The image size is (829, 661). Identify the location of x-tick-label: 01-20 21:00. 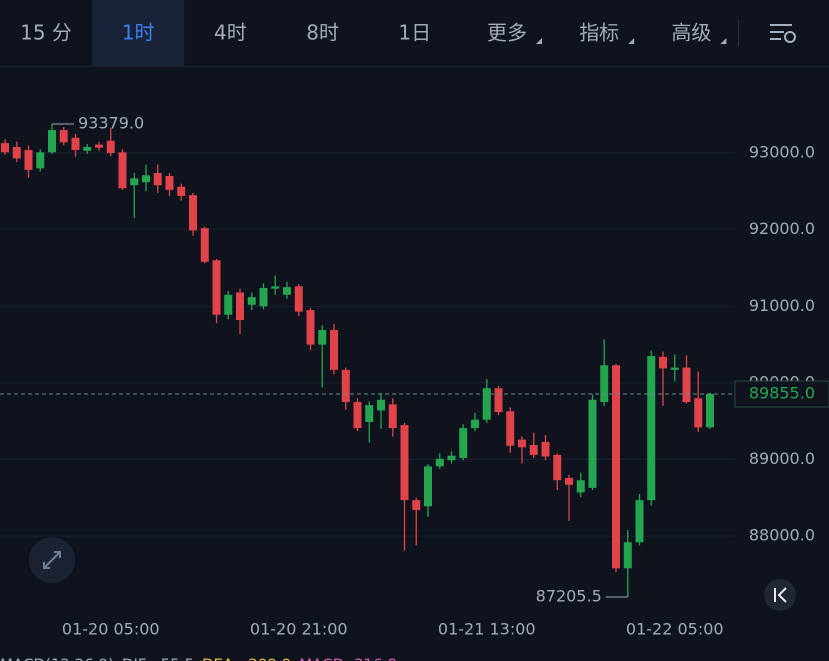
(299, 629).